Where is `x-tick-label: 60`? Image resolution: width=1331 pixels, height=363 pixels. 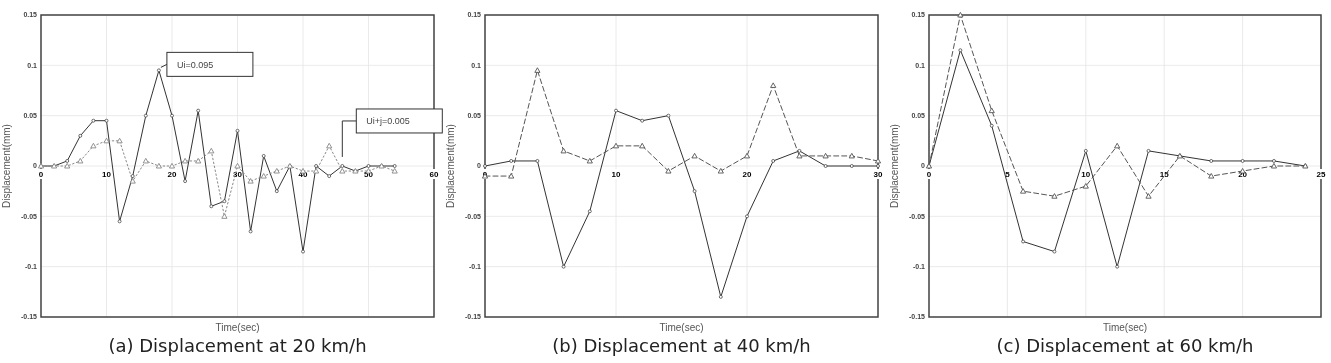
x-tick-label: 60 is located at coordinates (434, 174).